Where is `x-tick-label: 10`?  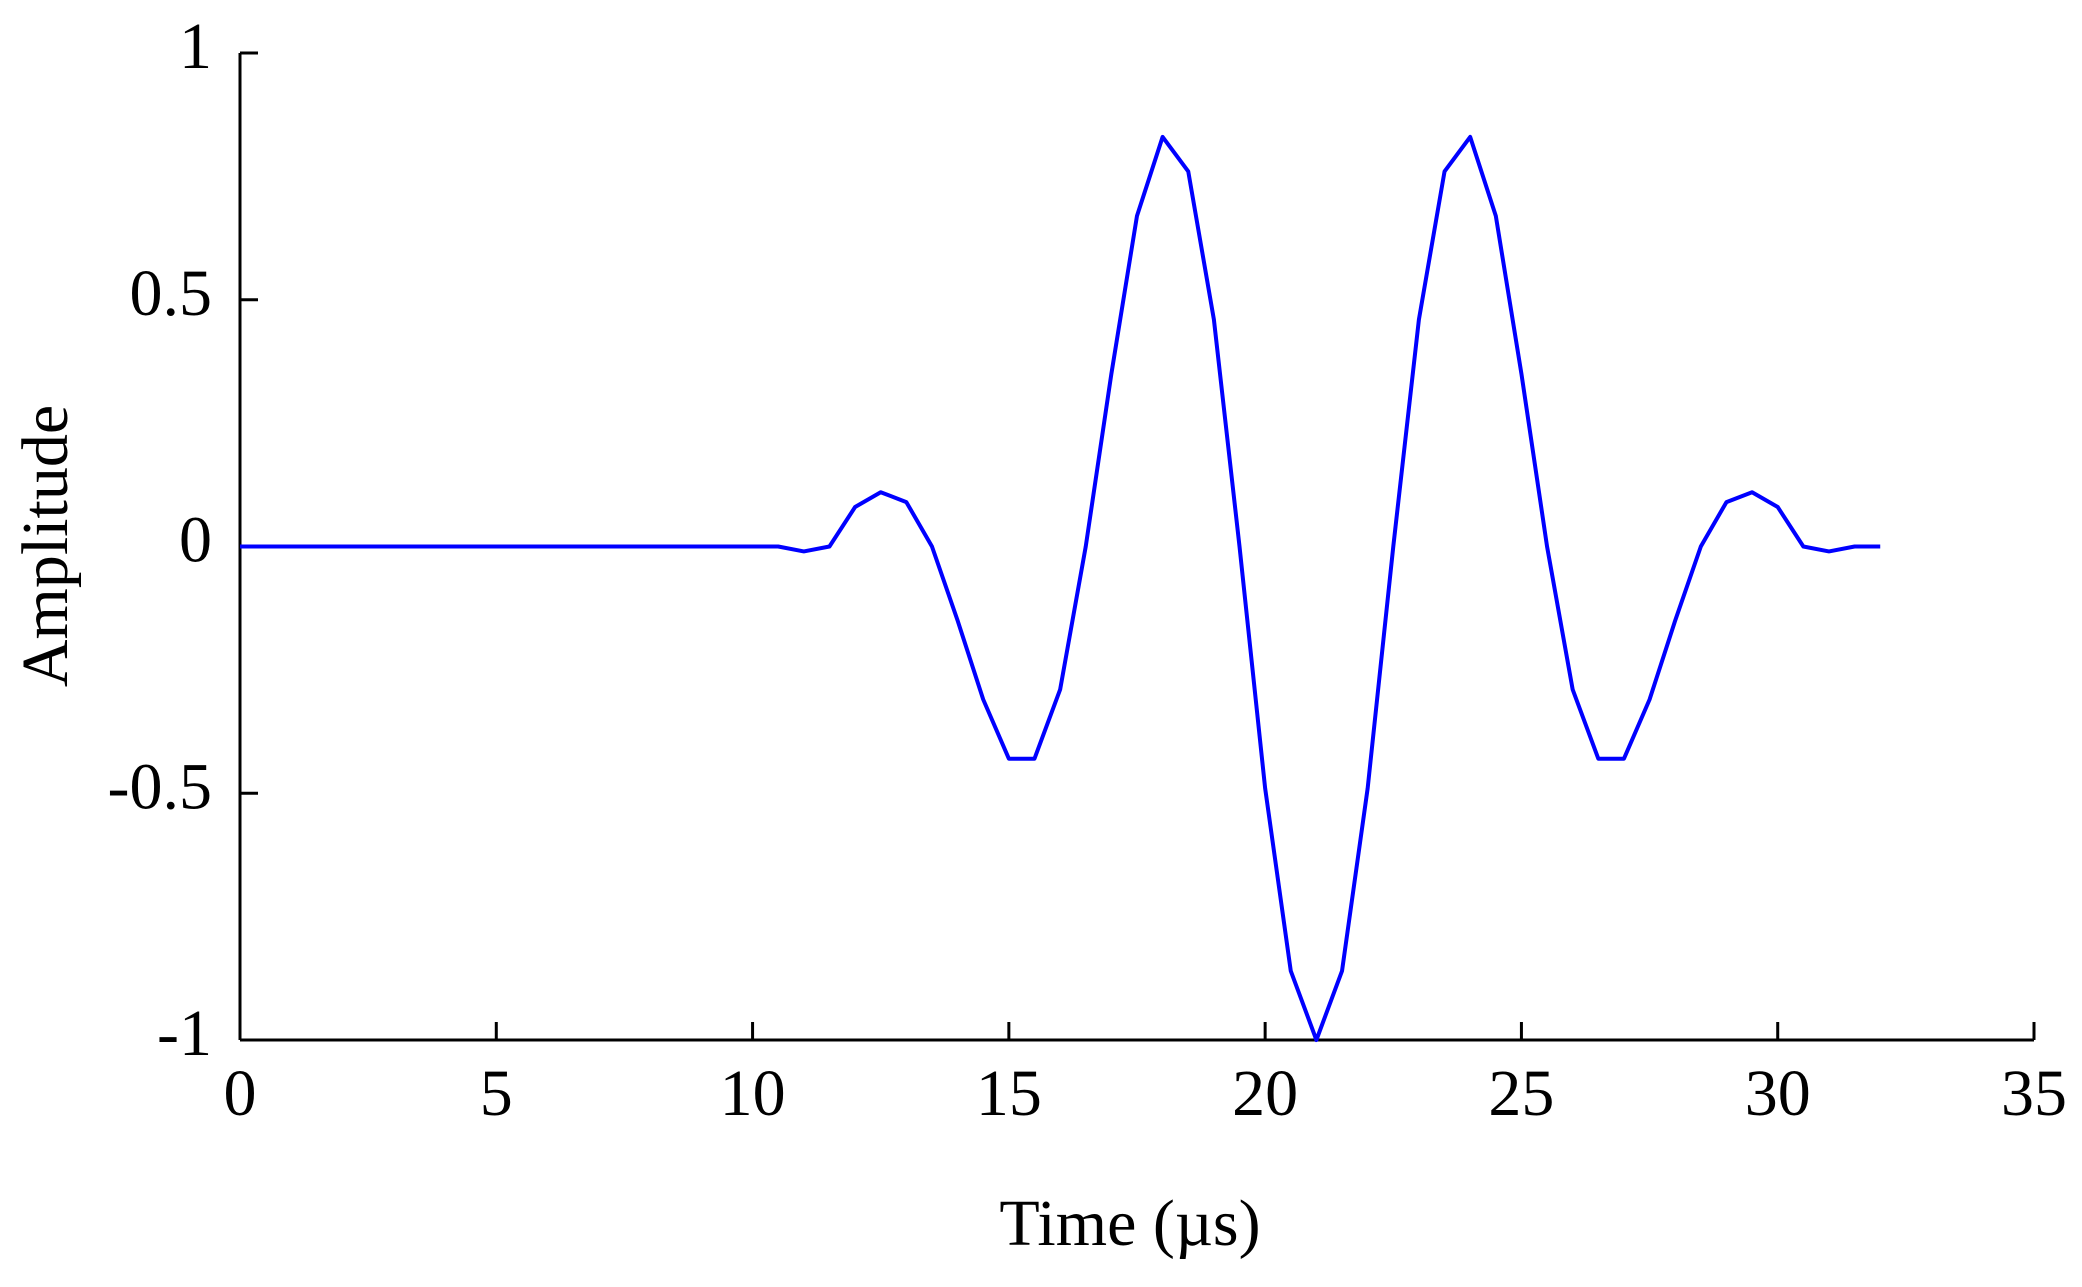 x-tick-label: 10 is located at coordinates (753, 1093).